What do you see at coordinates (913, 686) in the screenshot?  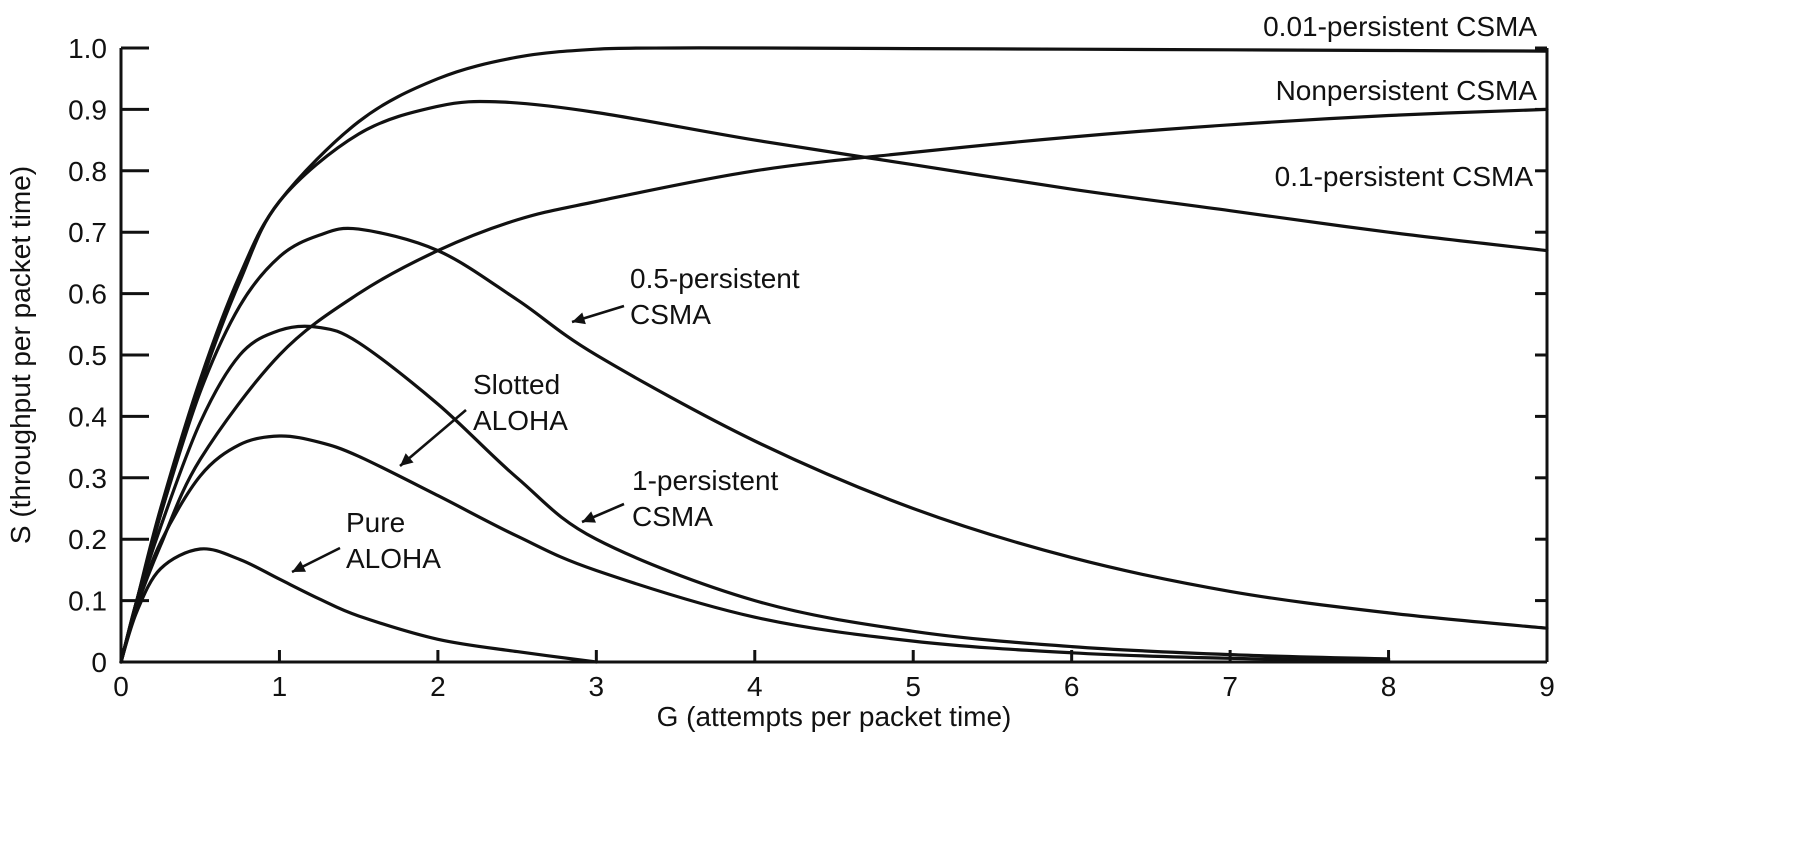 I see `x-tick-label: 5` at bounding box center [913, 686].